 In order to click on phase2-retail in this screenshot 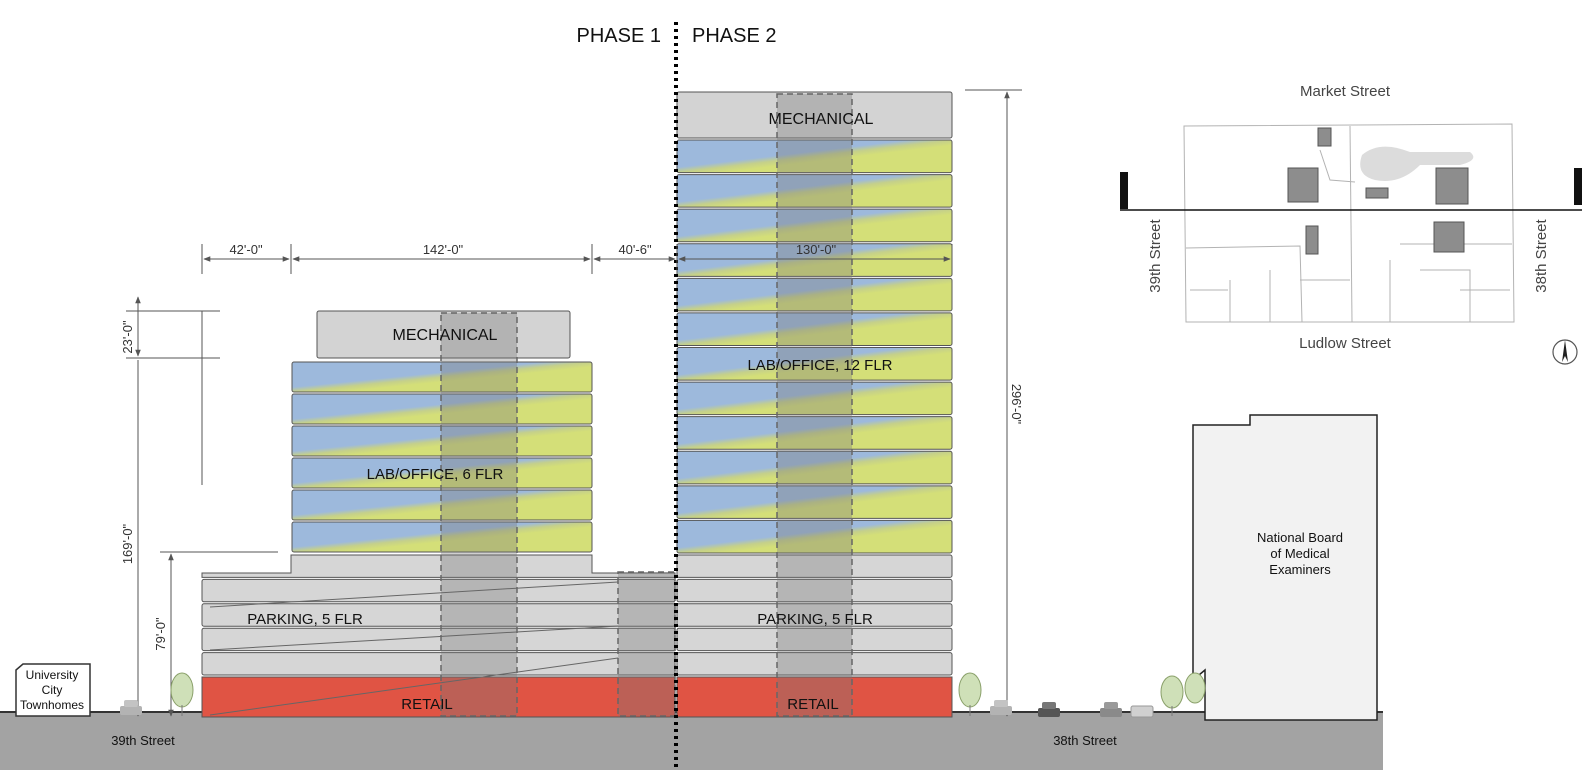, I will do `click(814, 697)`.